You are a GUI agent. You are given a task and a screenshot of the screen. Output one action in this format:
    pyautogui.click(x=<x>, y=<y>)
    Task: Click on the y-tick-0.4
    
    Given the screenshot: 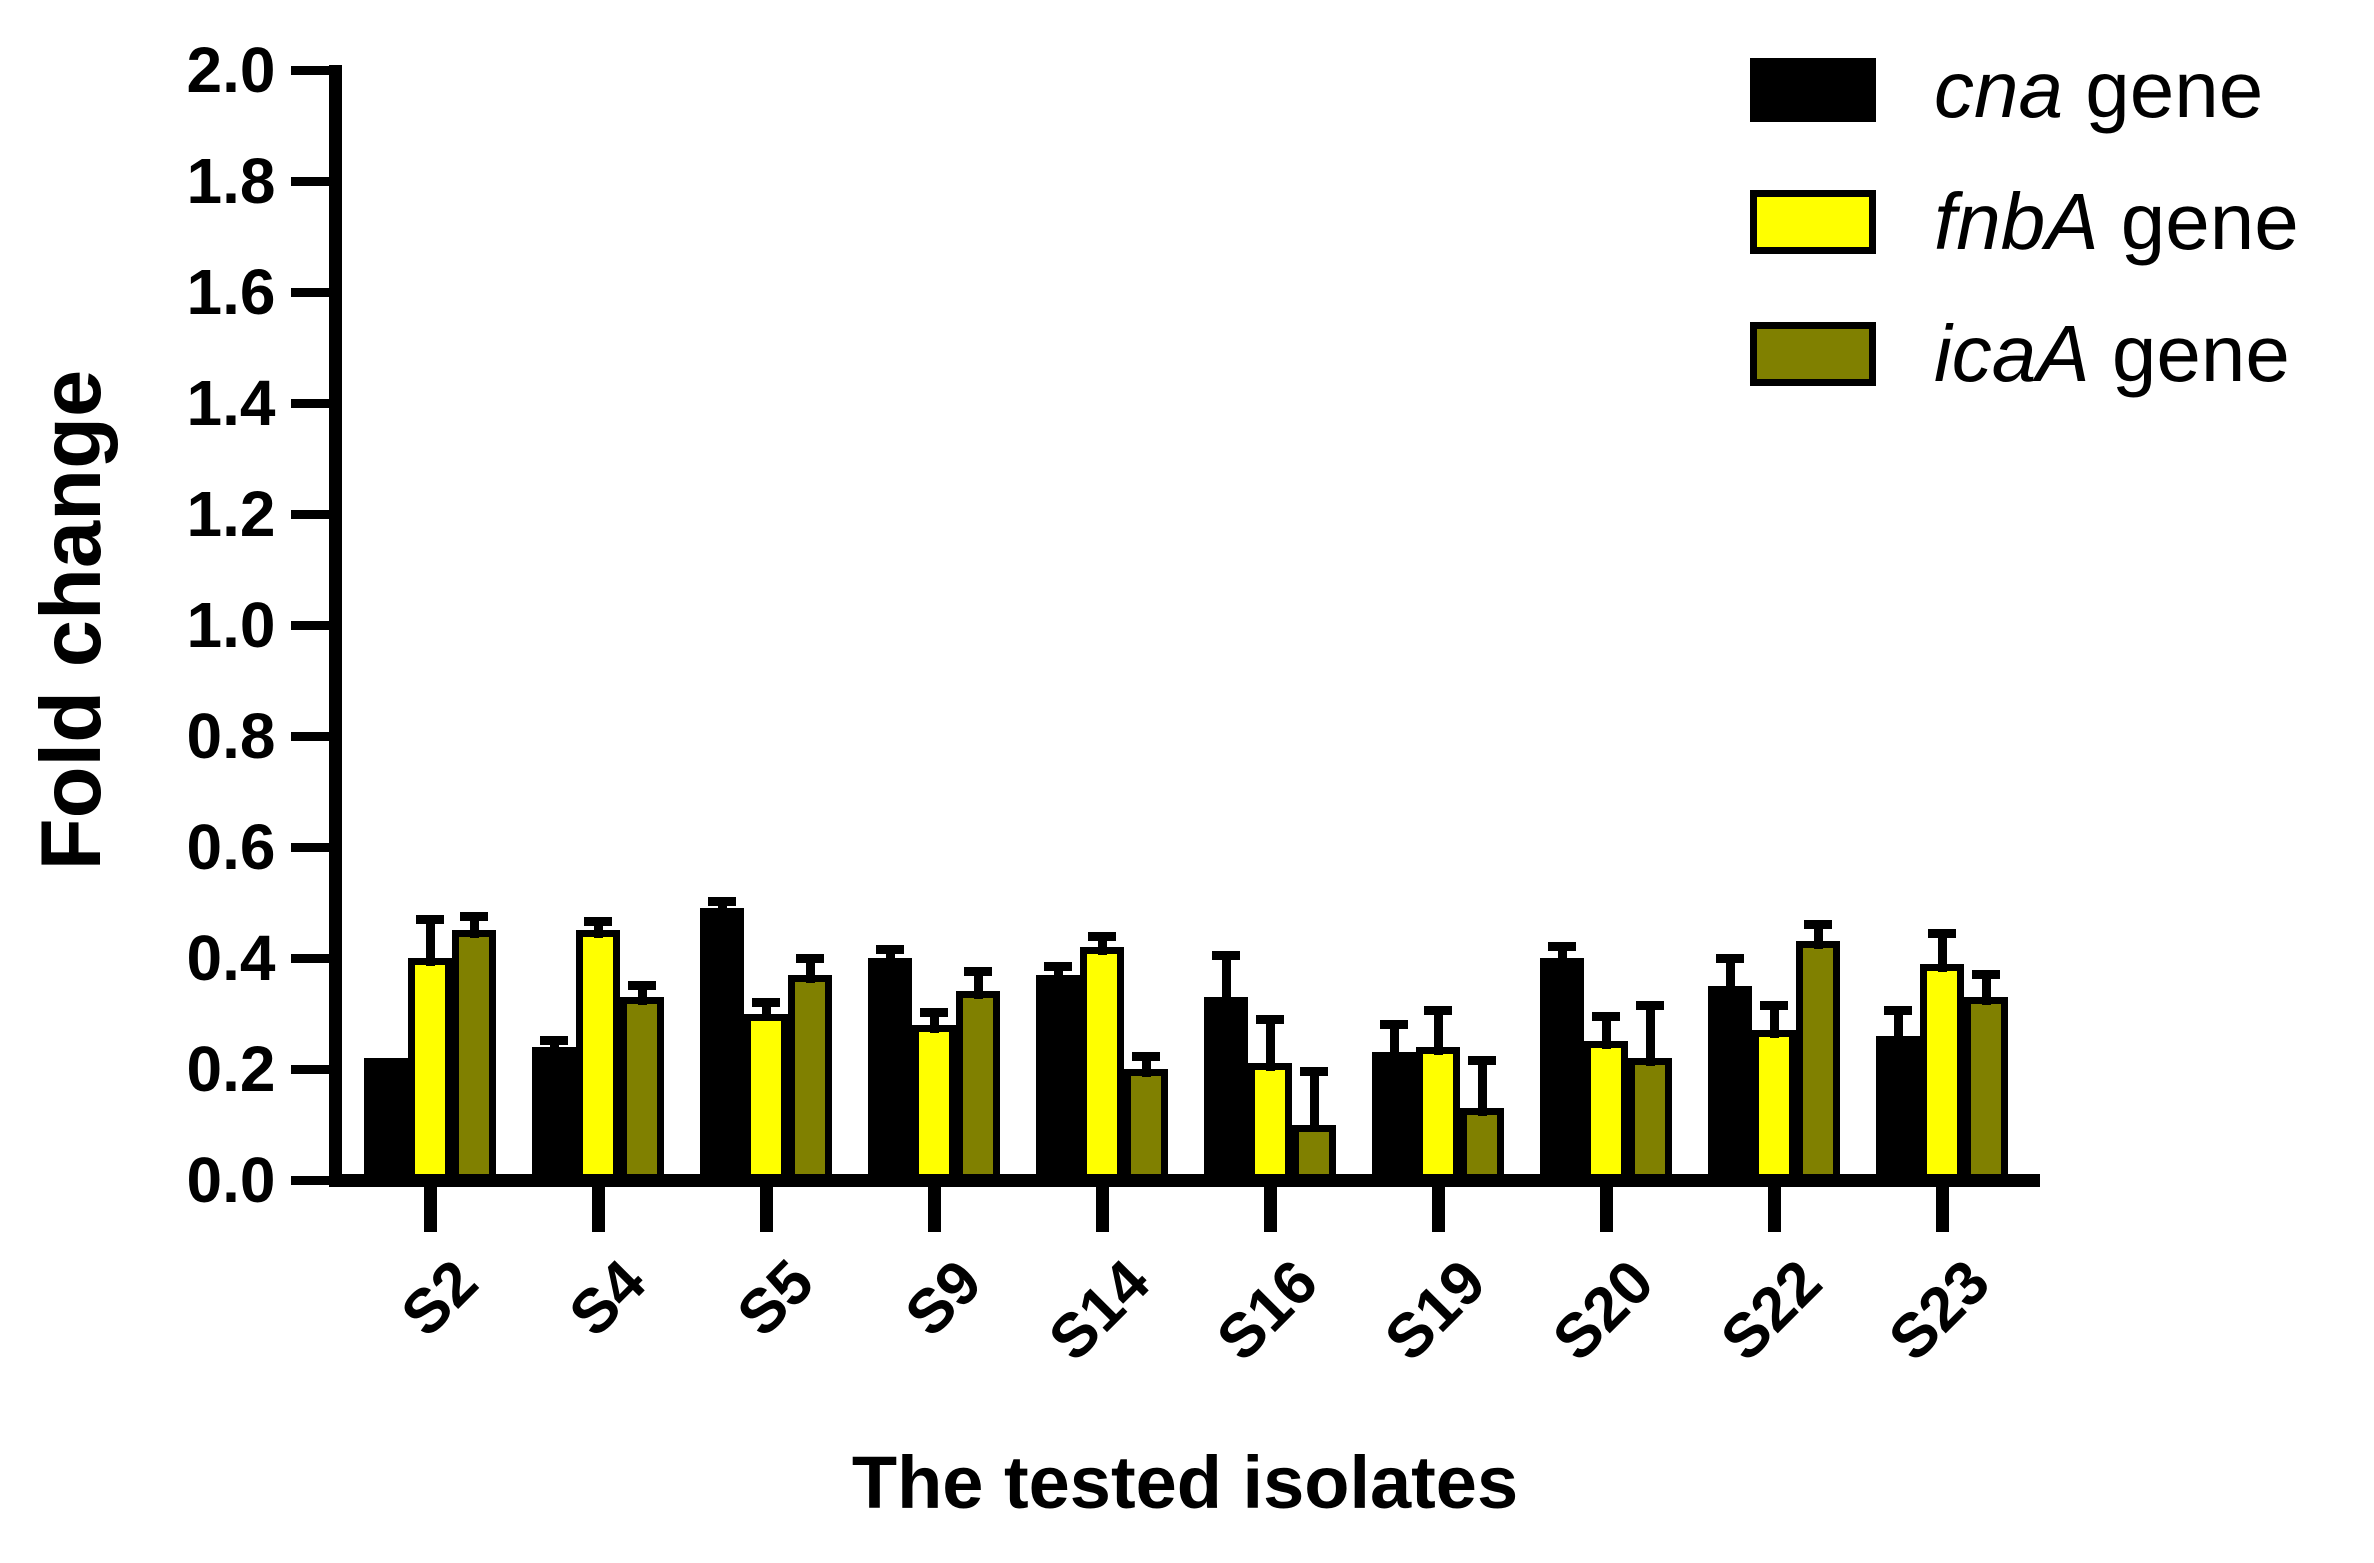 What is the action you would take?
    pyautogui.click(x=309, y=958)
    